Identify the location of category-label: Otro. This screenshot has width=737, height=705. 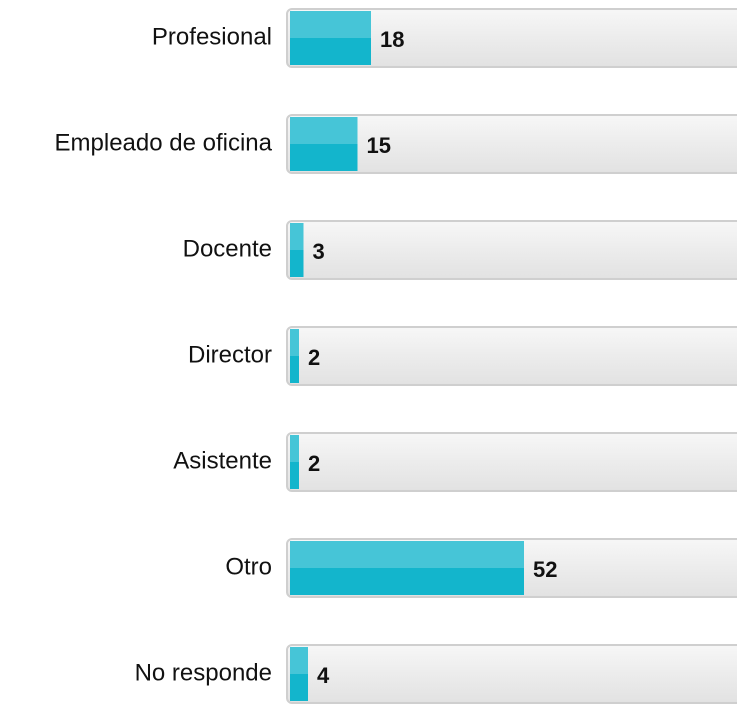
(248, 566).